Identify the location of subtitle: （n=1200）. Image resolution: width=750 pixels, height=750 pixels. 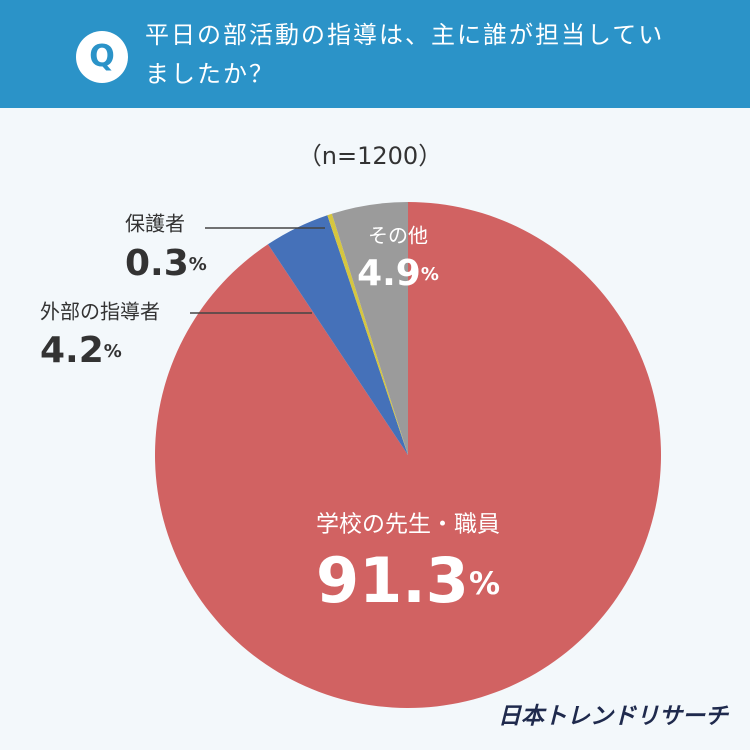
(370, 156).